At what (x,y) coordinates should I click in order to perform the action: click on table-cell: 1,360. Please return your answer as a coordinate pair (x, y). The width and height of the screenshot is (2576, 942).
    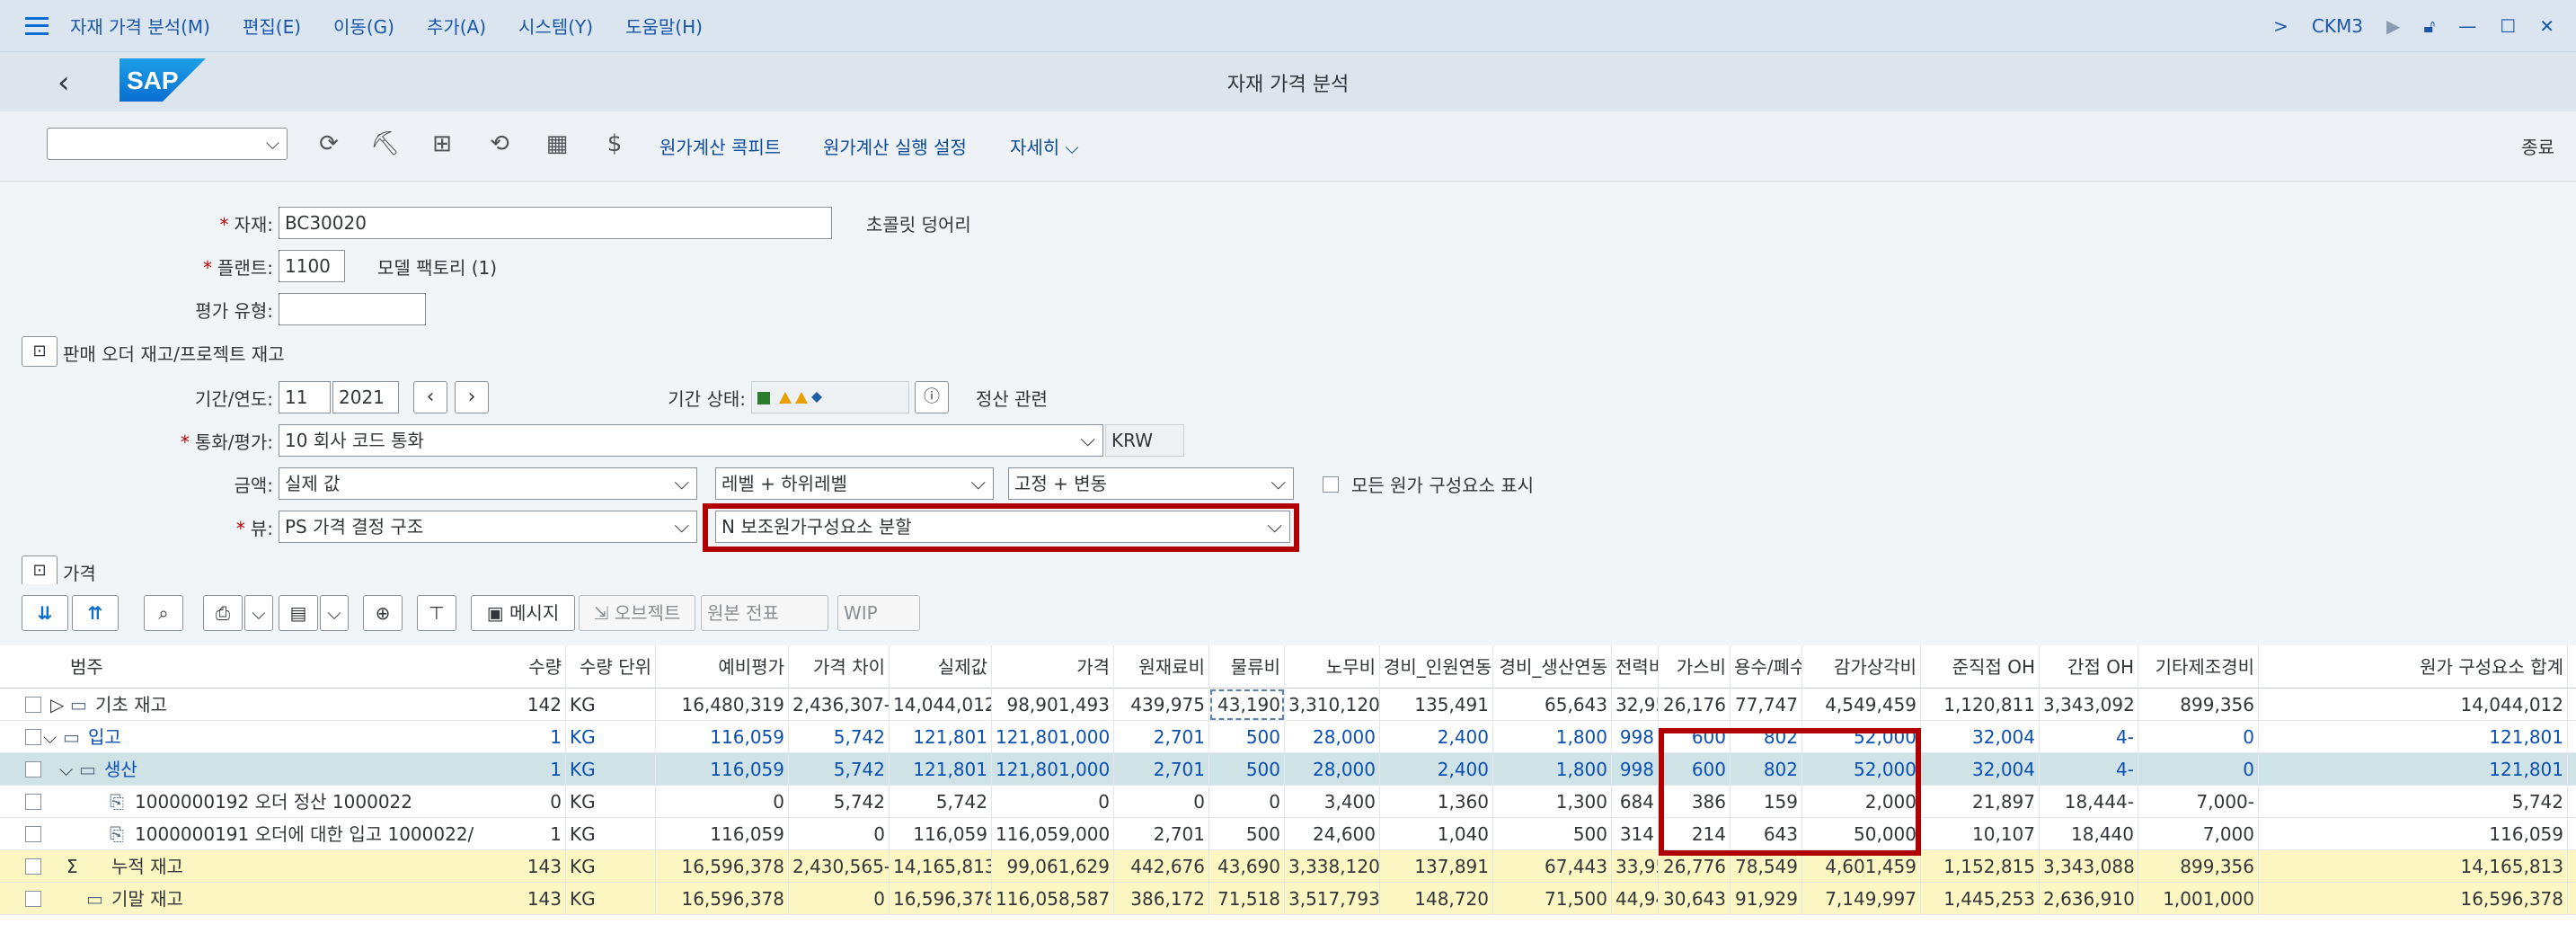
    Looking at the image, I should click on (1437, 802).